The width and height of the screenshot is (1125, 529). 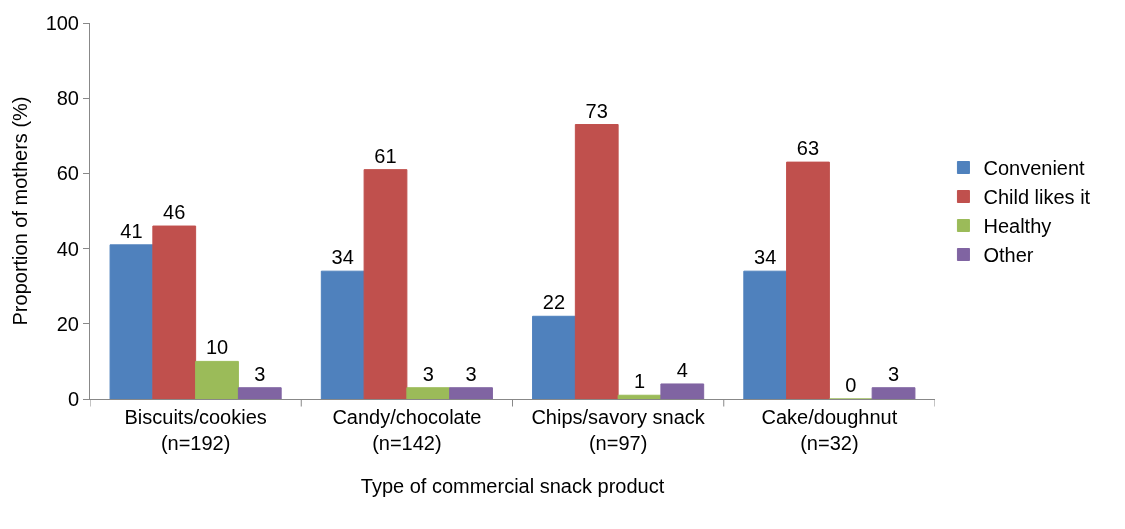 I want to click on legend-label: Healthy, so click(x=1017, y=226).